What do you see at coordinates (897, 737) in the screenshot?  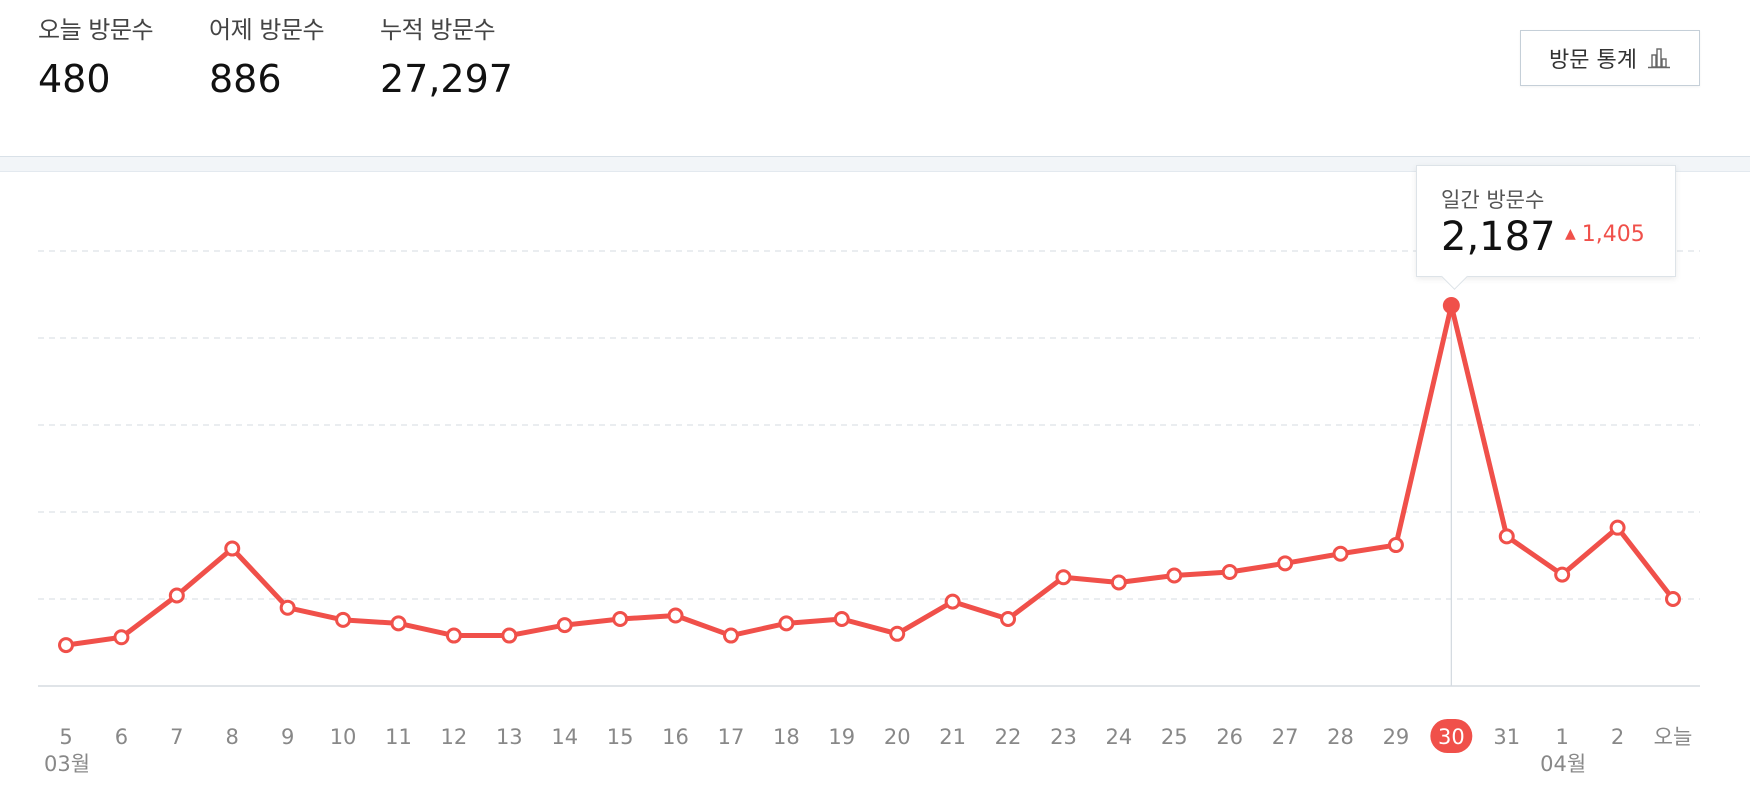 I see `x-tick-label: 20` at bounding box center [897, 737].